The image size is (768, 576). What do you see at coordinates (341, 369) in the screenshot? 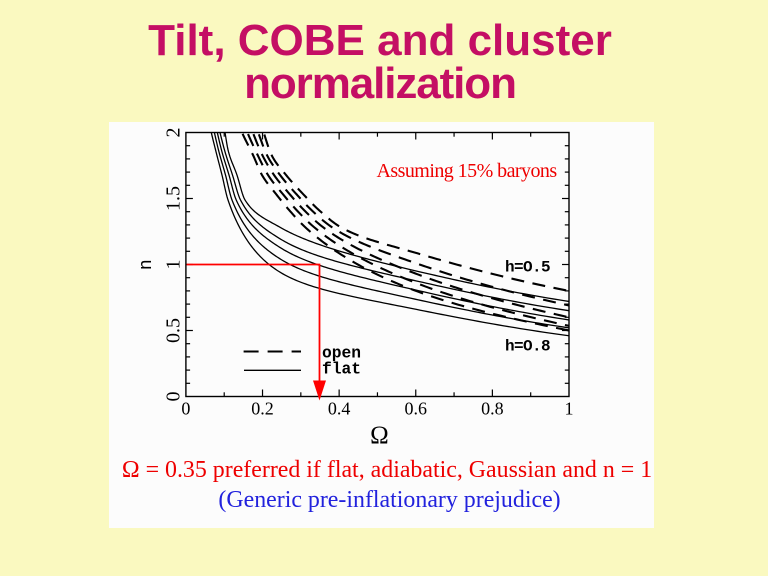
I see `svg-text: flat` at bounding box center [341, 369].